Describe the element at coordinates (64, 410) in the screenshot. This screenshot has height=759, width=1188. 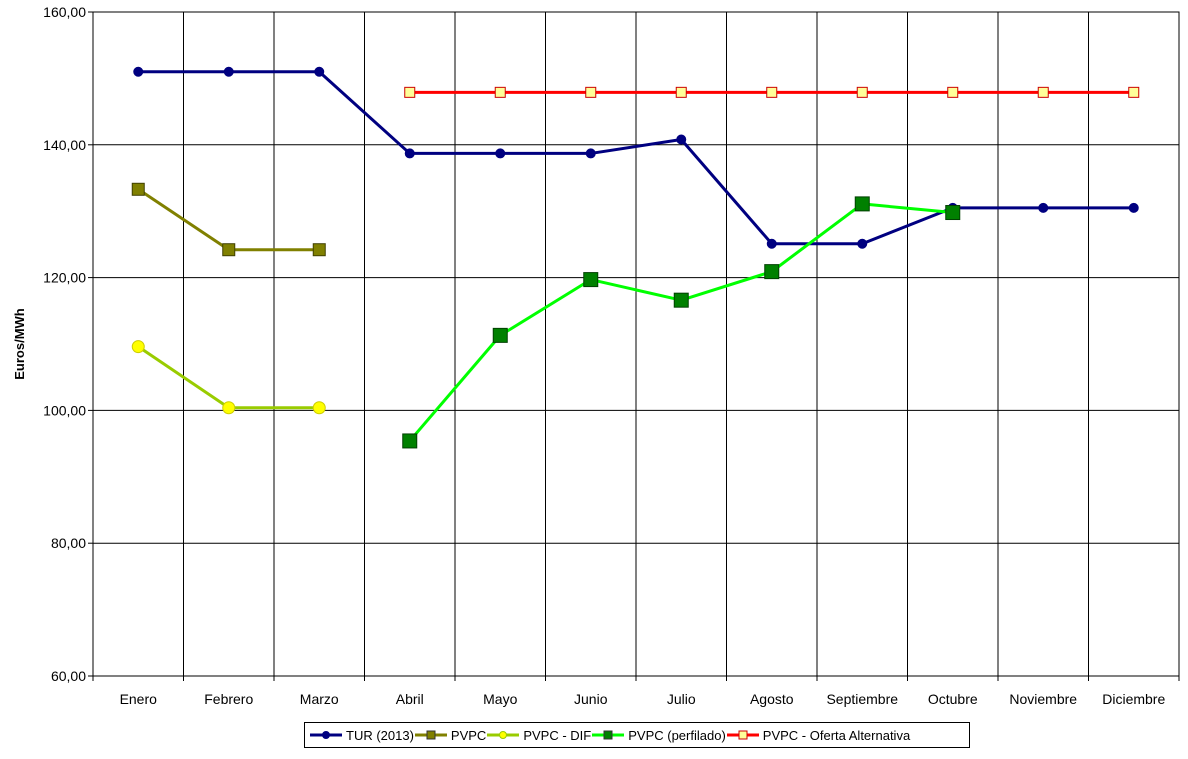
I see `y-tick-label: 100,00` at that location.